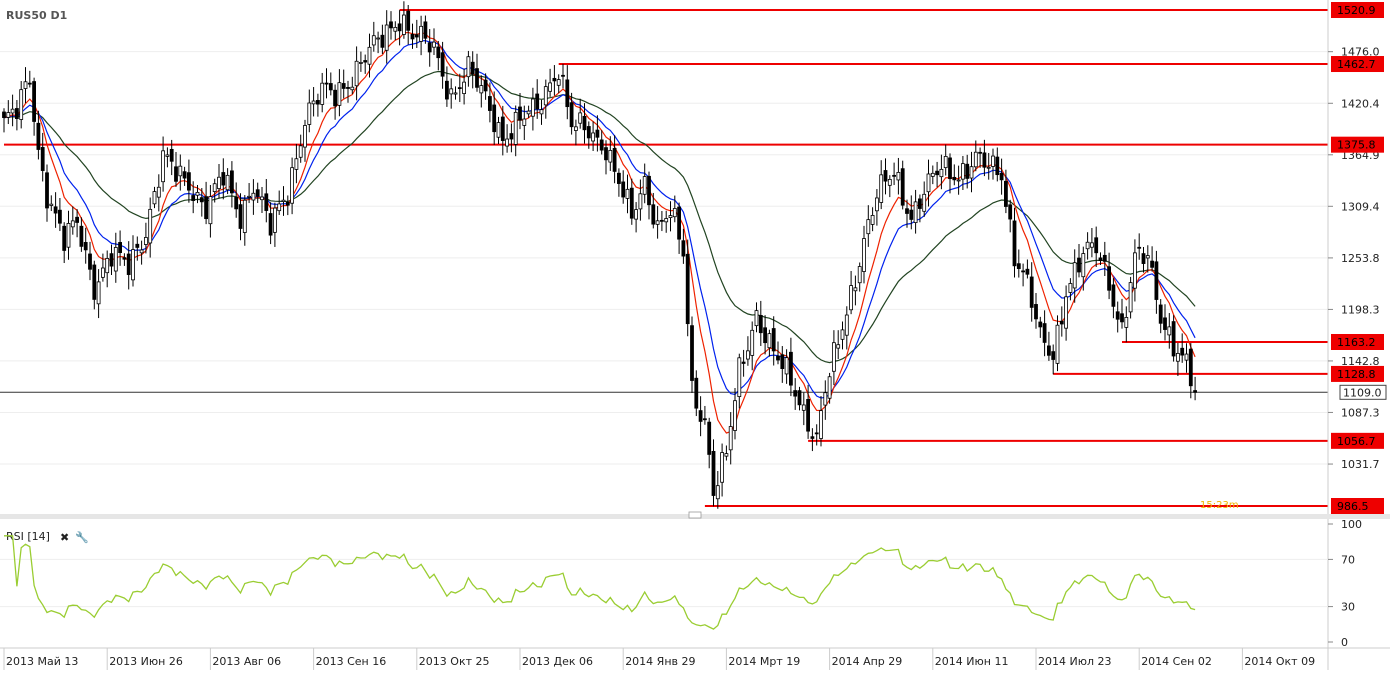  Describe the element at coordinates (972, 661) in the screenshot. I see `time-tick-label: 2014 Июн 11` at that location.